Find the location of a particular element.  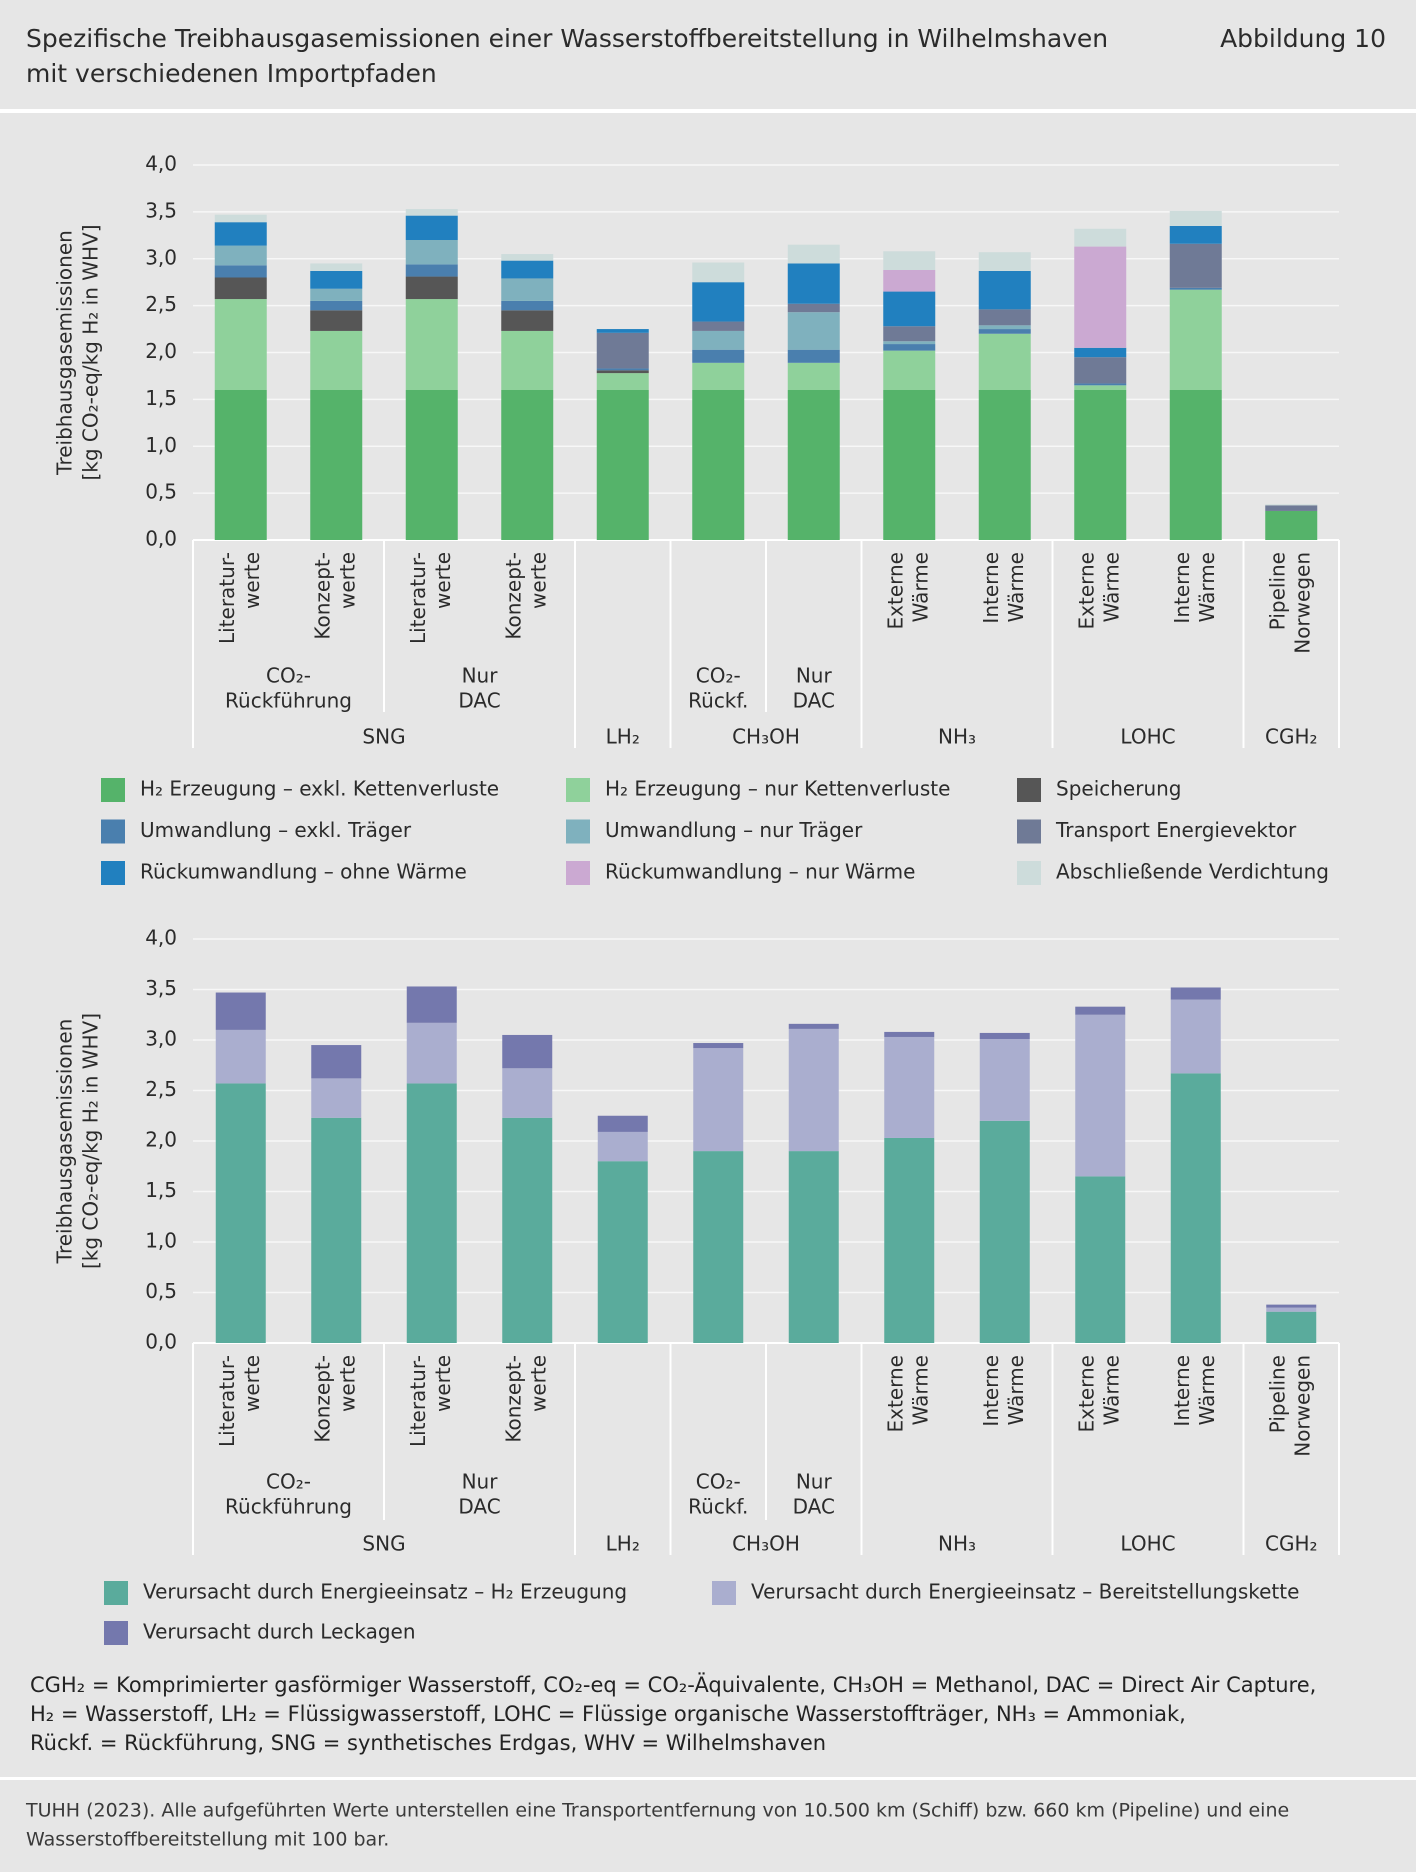

y-tick-label: 1,5 is located at coordinates (161, 398).